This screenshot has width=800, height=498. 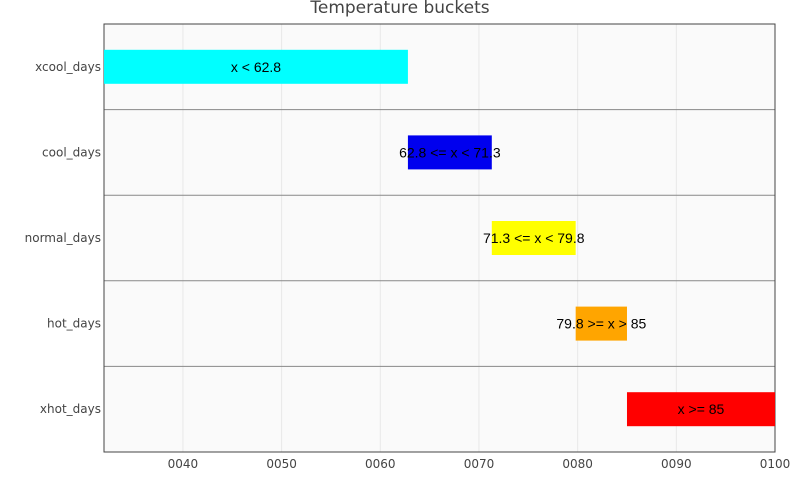 I want to click on bar-xhot_days, so click(x=700, y=409).